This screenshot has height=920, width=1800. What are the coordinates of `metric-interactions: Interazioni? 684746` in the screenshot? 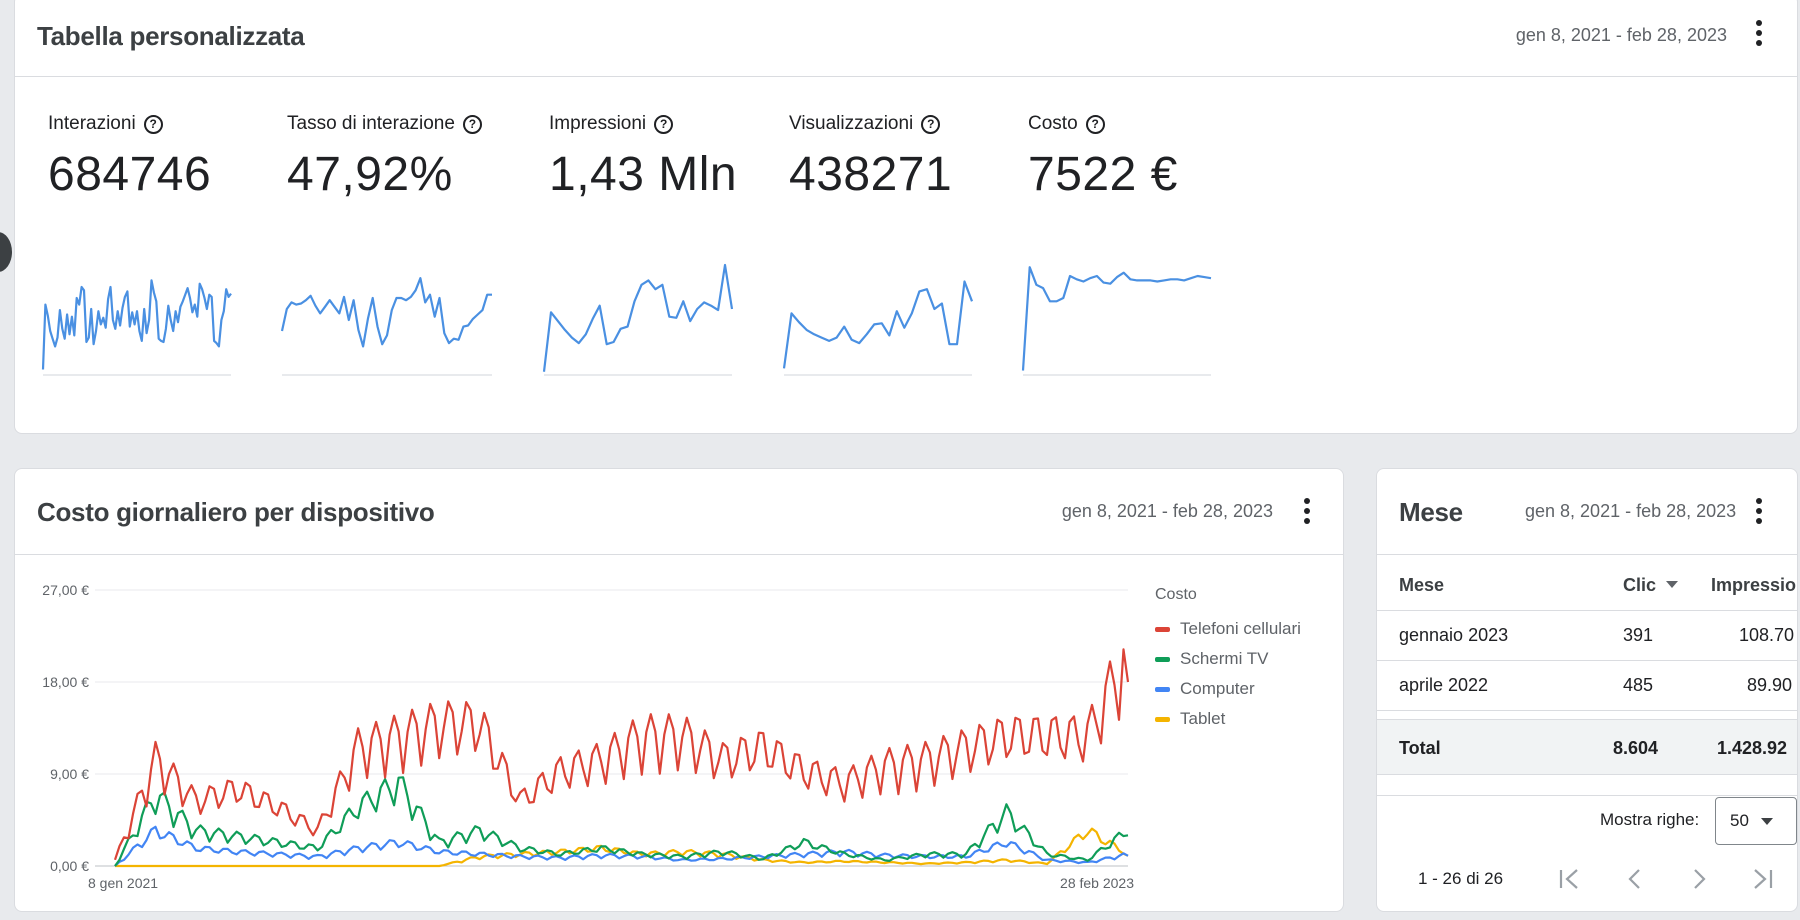 It's located at (129, 157).